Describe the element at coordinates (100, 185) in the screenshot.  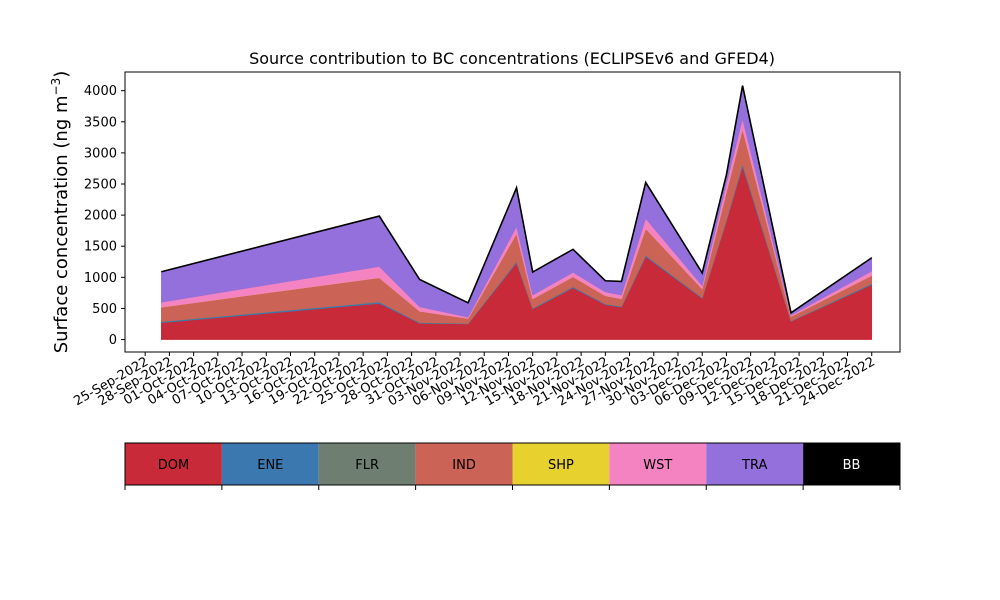
I see `y-tick-label: 2500` at that location.